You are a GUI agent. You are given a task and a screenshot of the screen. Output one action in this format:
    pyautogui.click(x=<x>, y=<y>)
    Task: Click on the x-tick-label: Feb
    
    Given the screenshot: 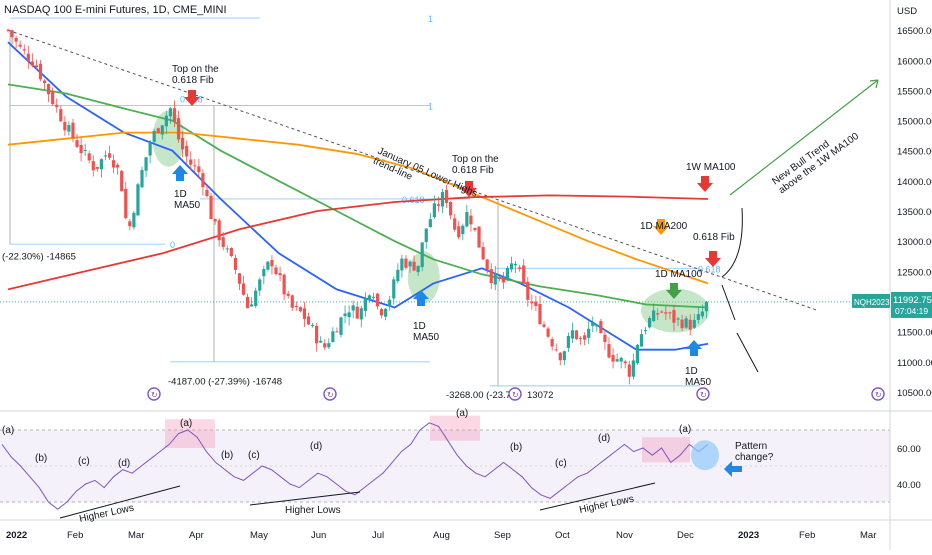 What is the action you would take?
    pyautogui.click(x=75, y=535)
    